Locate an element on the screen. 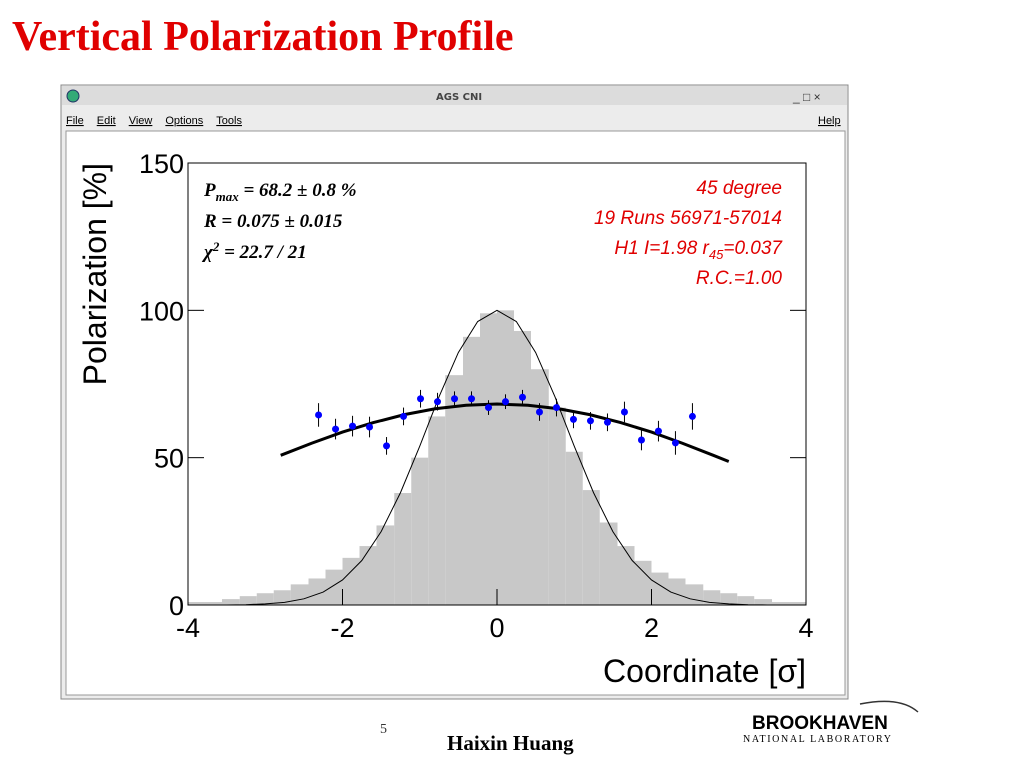  annotation-part: =0.037 is located at coordinates (753, 248).